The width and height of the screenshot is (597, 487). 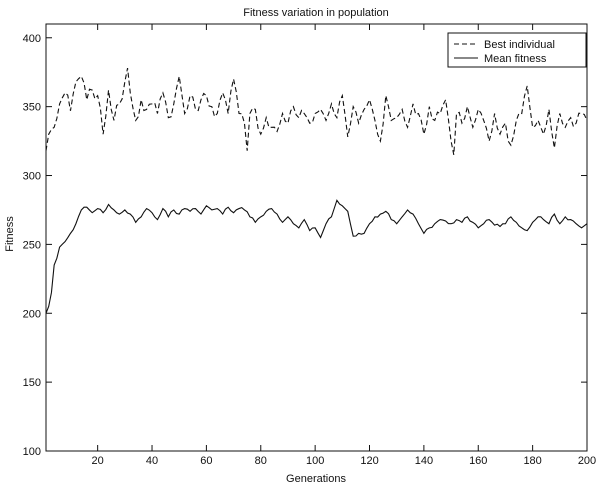 What do you see at coordinates (10, 234) in the screenshot?
I see `y-axis-label: Fitness` at bounding box center [10, 234].